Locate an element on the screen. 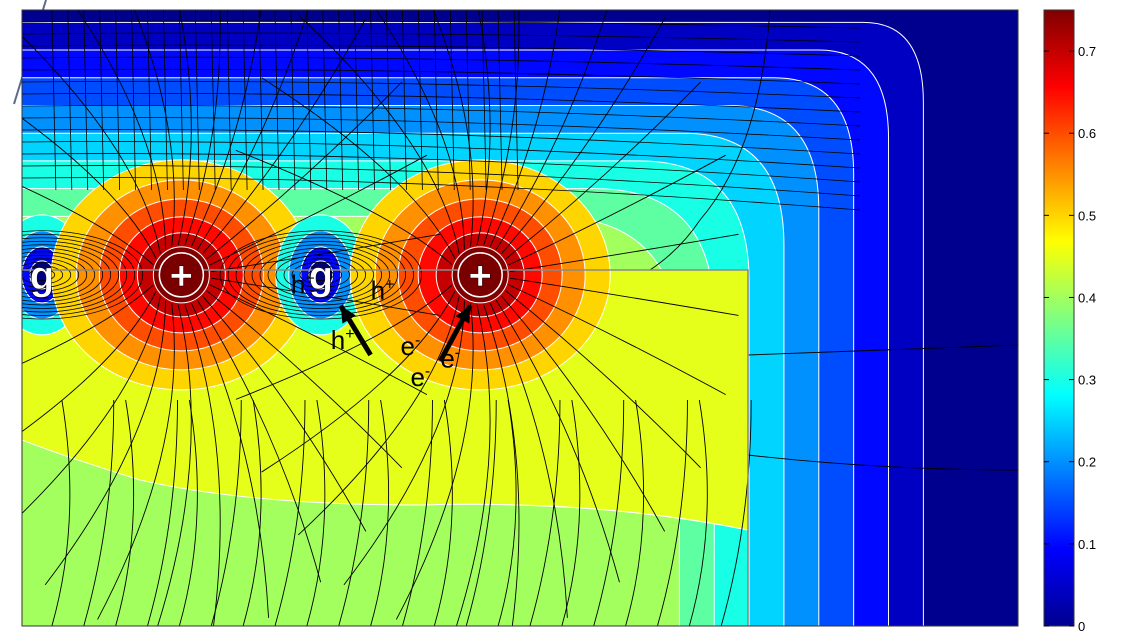 The image size is (1127, 639). colorbar: 0 0.1 0.2 0.3 0.4 0.5 0.6 0.7 is located at coordinates (1069, 321).